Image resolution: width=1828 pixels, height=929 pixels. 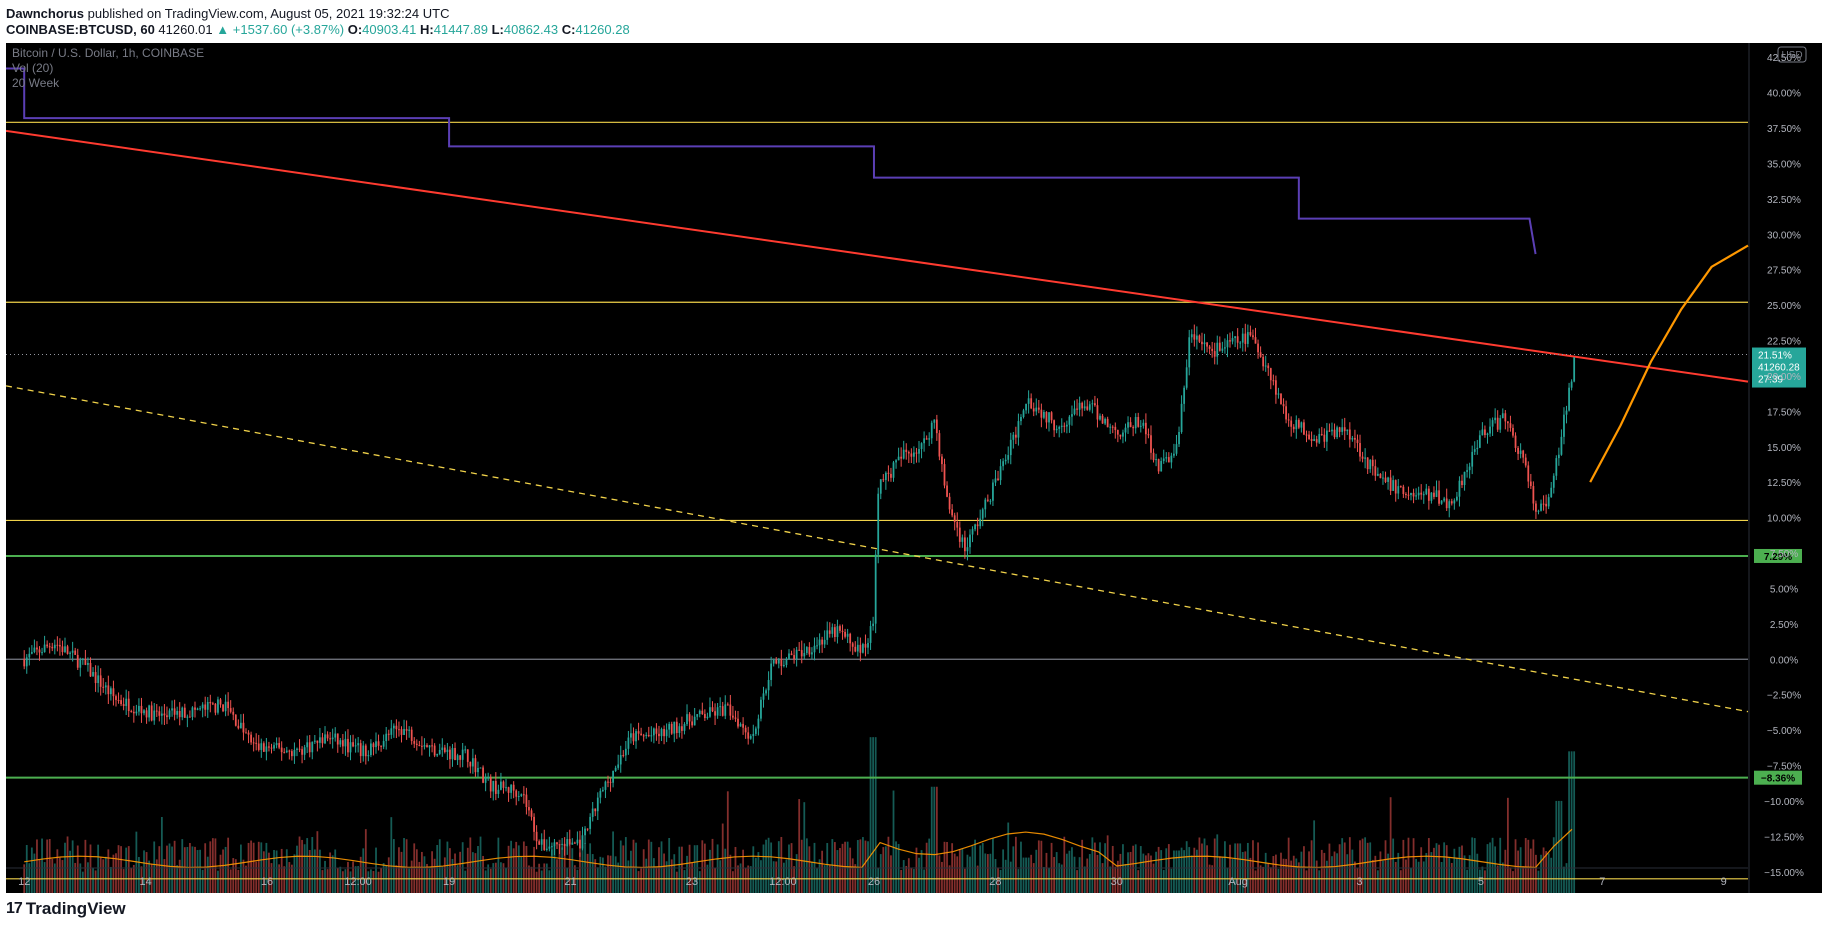 I want to click on price-tick-label: −5.00%, so click(x=1784, y=731).